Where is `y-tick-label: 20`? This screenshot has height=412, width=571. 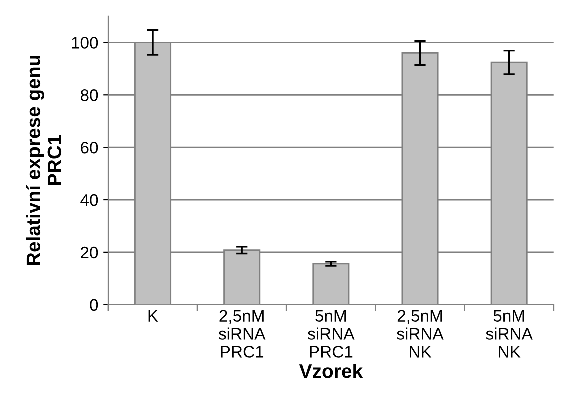 y-tick-label: 20 is located at coordinates (89, 252).